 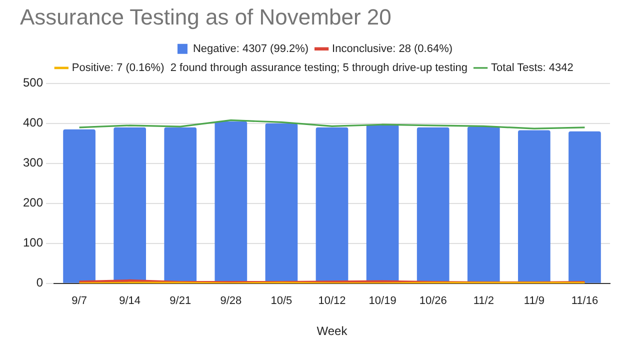 What do you see at coordinates (79, 301) in the screenshot?
I see `x-tick-label: 9/7` at bounding box center [79, 301].